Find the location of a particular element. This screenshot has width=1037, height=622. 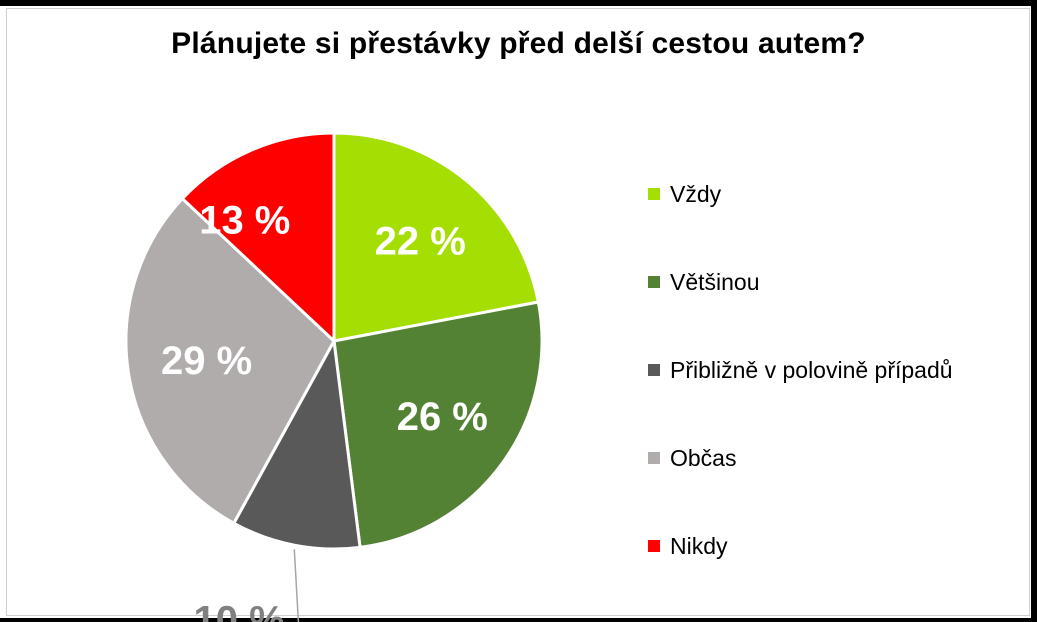

legend-label: Vždy is located at coordinates (696, 193).